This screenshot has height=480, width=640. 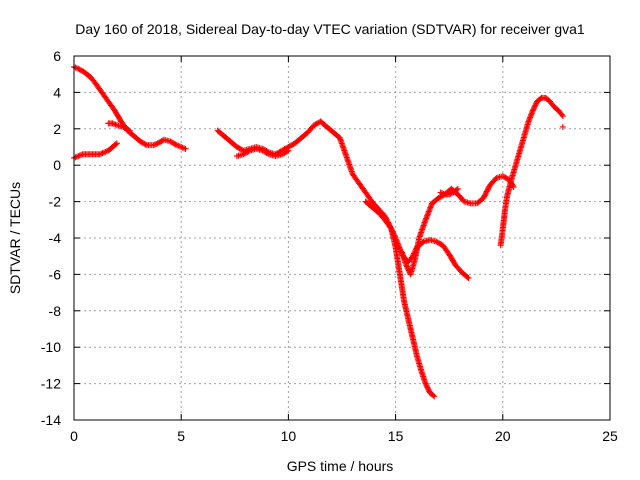 What do you see at coordinates (57, 56) in the screenshot?
I see `y-tick-label: 6` at bounding box center [57, 56].